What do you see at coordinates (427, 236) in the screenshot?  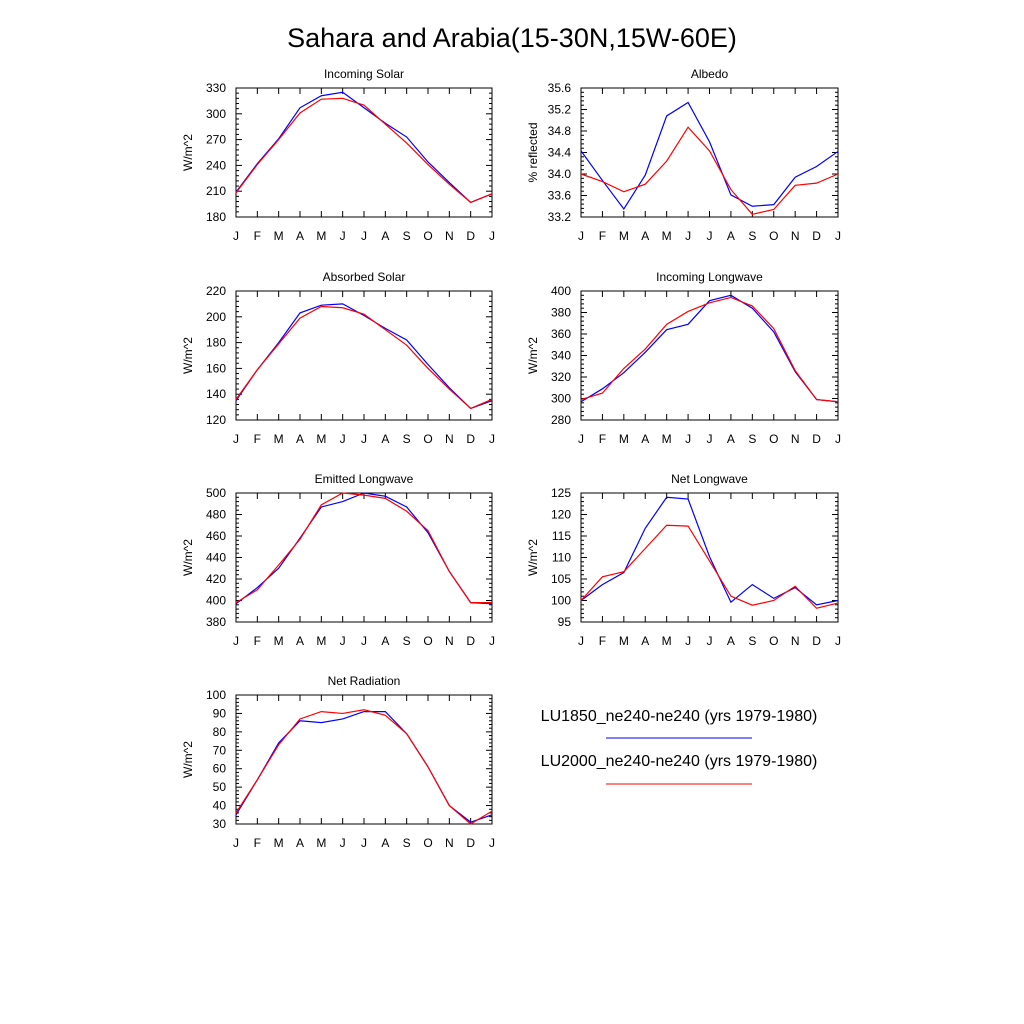 I see `panel-incoming-solar-xtick-label: O` at bounding box center [427, 236].